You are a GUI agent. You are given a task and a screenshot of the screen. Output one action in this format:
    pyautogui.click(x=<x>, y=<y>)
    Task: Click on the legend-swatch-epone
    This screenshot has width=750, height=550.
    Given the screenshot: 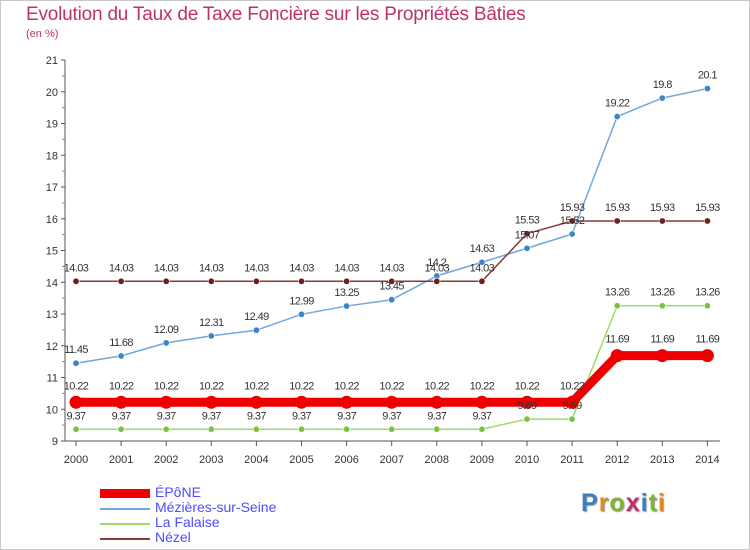 What is the action you would take?
    pyautogui.click(x=125, y=493)
    